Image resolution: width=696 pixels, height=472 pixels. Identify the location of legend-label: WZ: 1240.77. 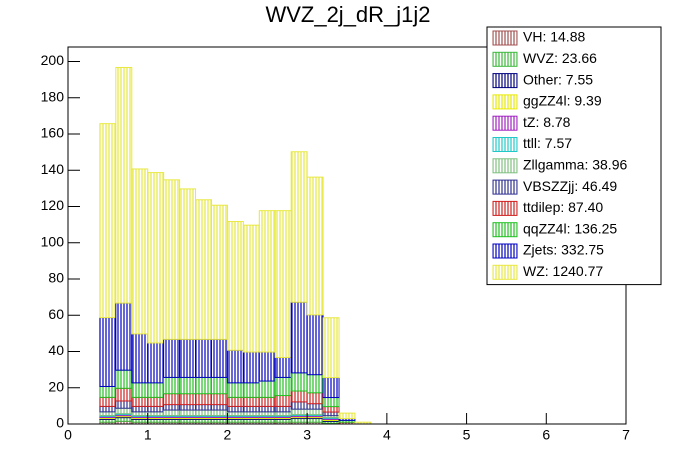
(563, 271).